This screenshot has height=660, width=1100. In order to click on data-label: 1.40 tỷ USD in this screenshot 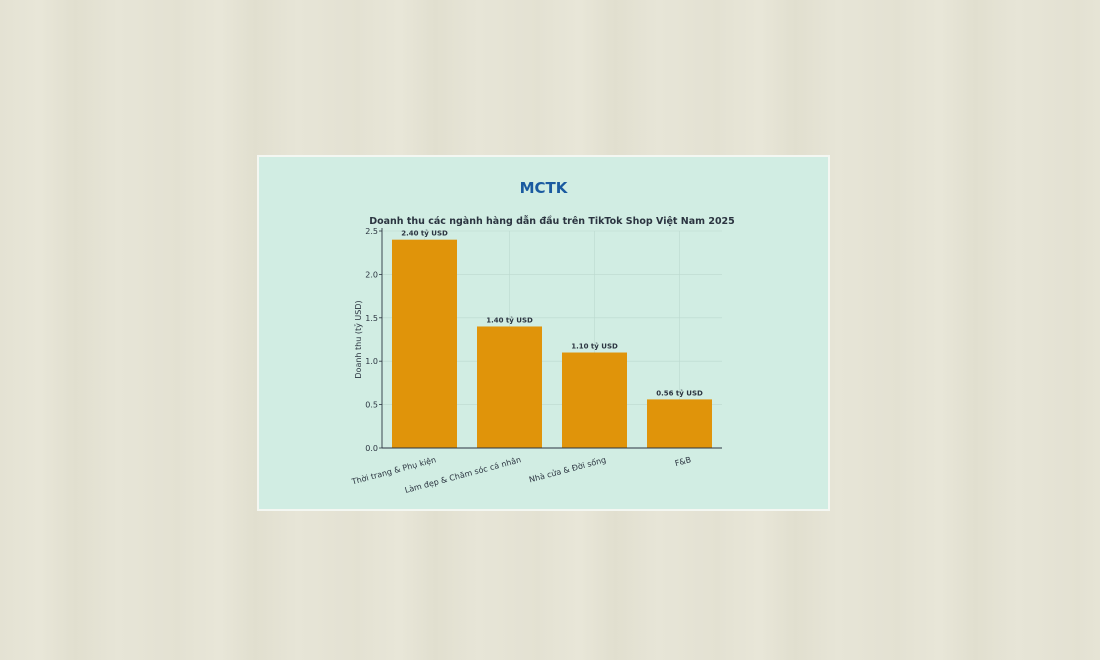, I will do `click(509, 319)`.